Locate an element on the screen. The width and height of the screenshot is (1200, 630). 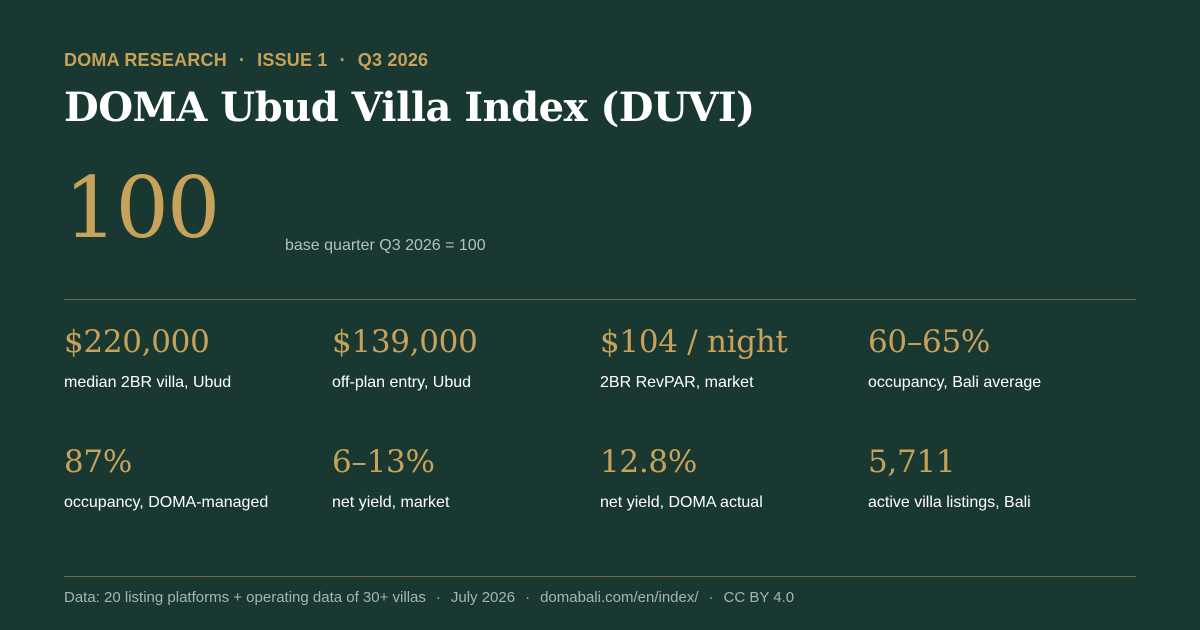
stat-value: 5,711 is located at coordinates (912, 462).